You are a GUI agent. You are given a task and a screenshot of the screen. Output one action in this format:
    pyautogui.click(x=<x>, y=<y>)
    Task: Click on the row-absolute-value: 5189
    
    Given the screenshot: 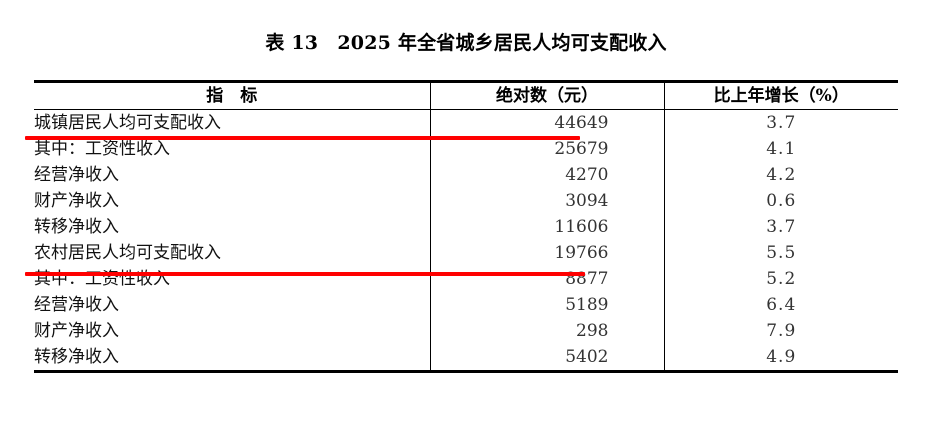 What is the action you would take?
    pyautogui.click(x=547, y=305)
    